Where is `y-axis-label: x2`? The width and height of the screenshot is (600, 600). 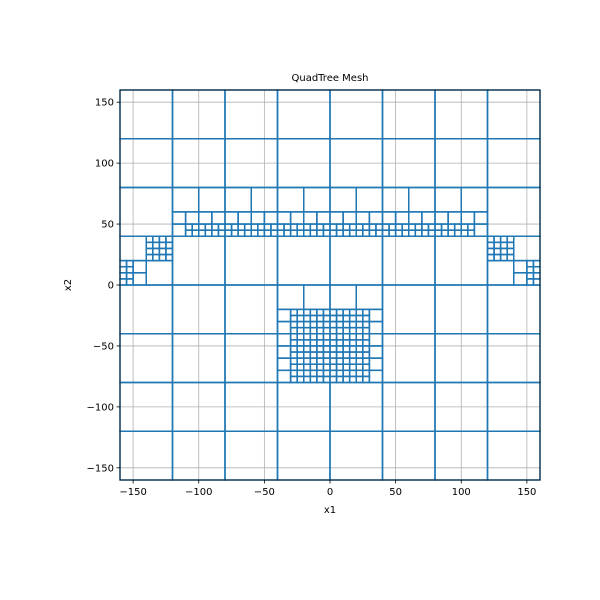 y-axis-label: x2 is located at coordinates (68, 285).